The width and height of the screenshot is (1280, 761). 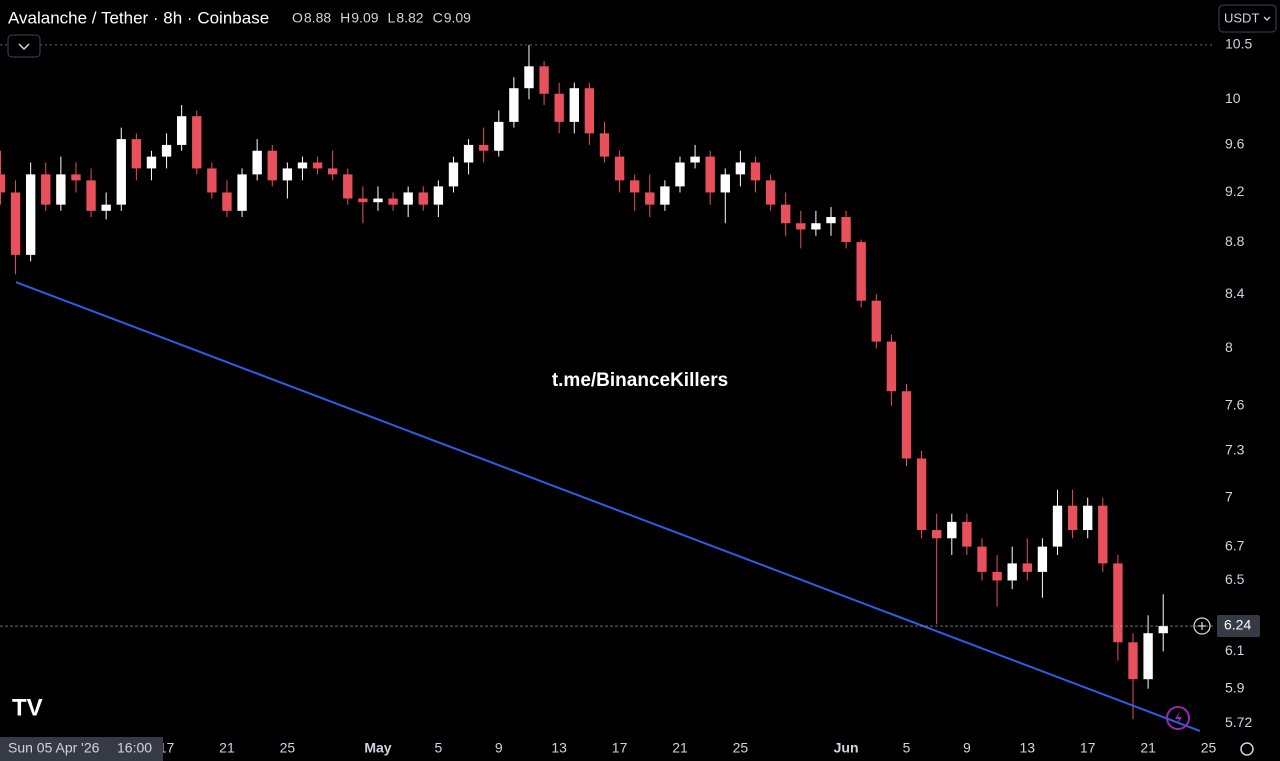 What do you see at coordinates (1241, 17) in the screenshot?
I see `currency-label: USDT` at bounding box center [1241, 17].